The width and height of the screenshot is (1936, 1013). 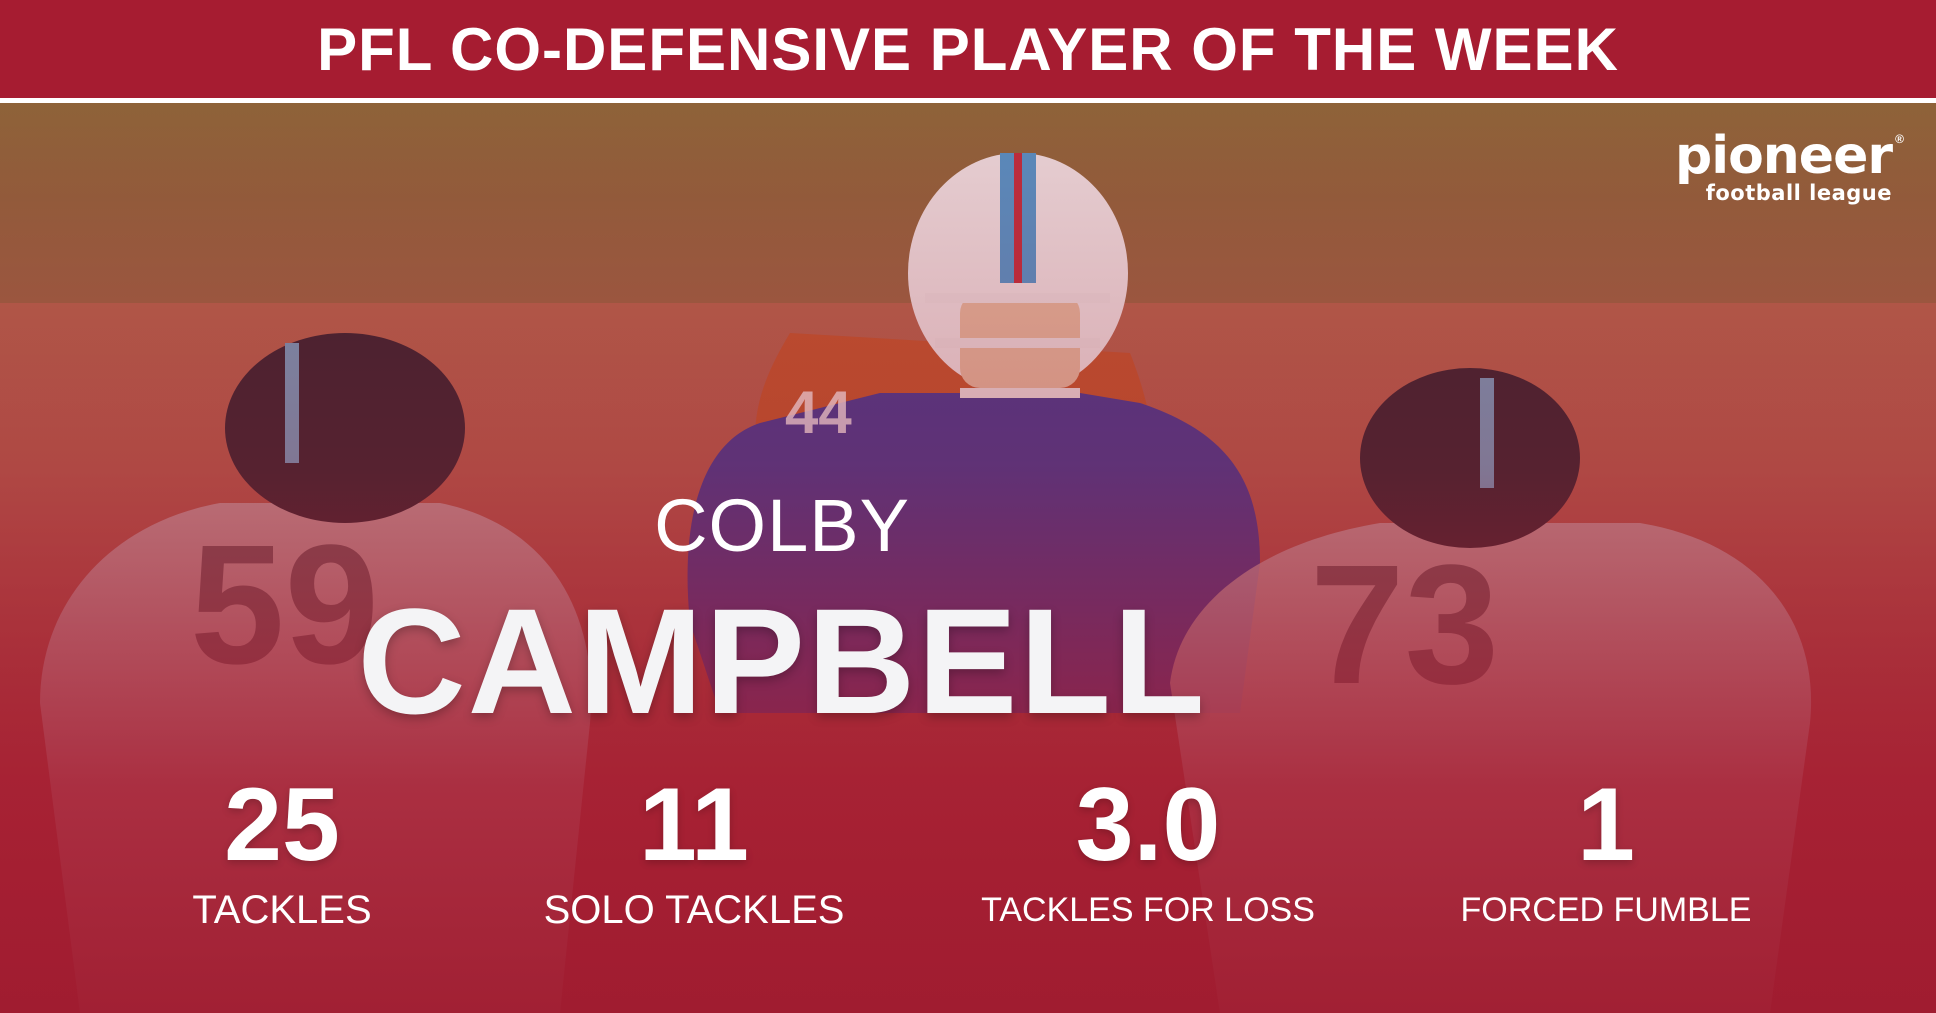 I want to click on stat-value: 3.0, so click(x=1148, y=825).